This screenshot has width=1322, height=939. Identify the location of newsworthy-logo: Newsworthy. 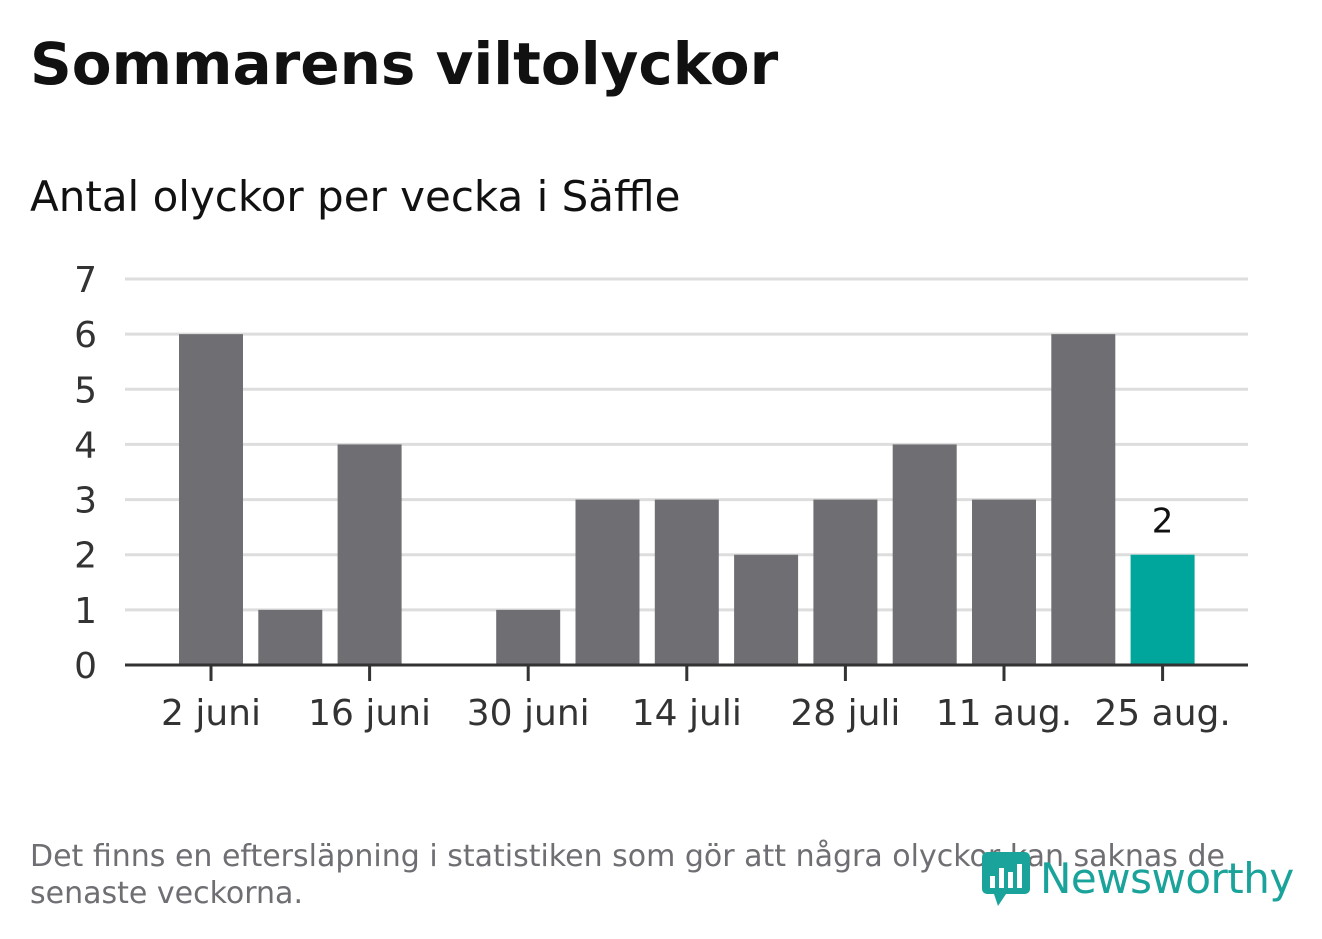
(1137, 878).